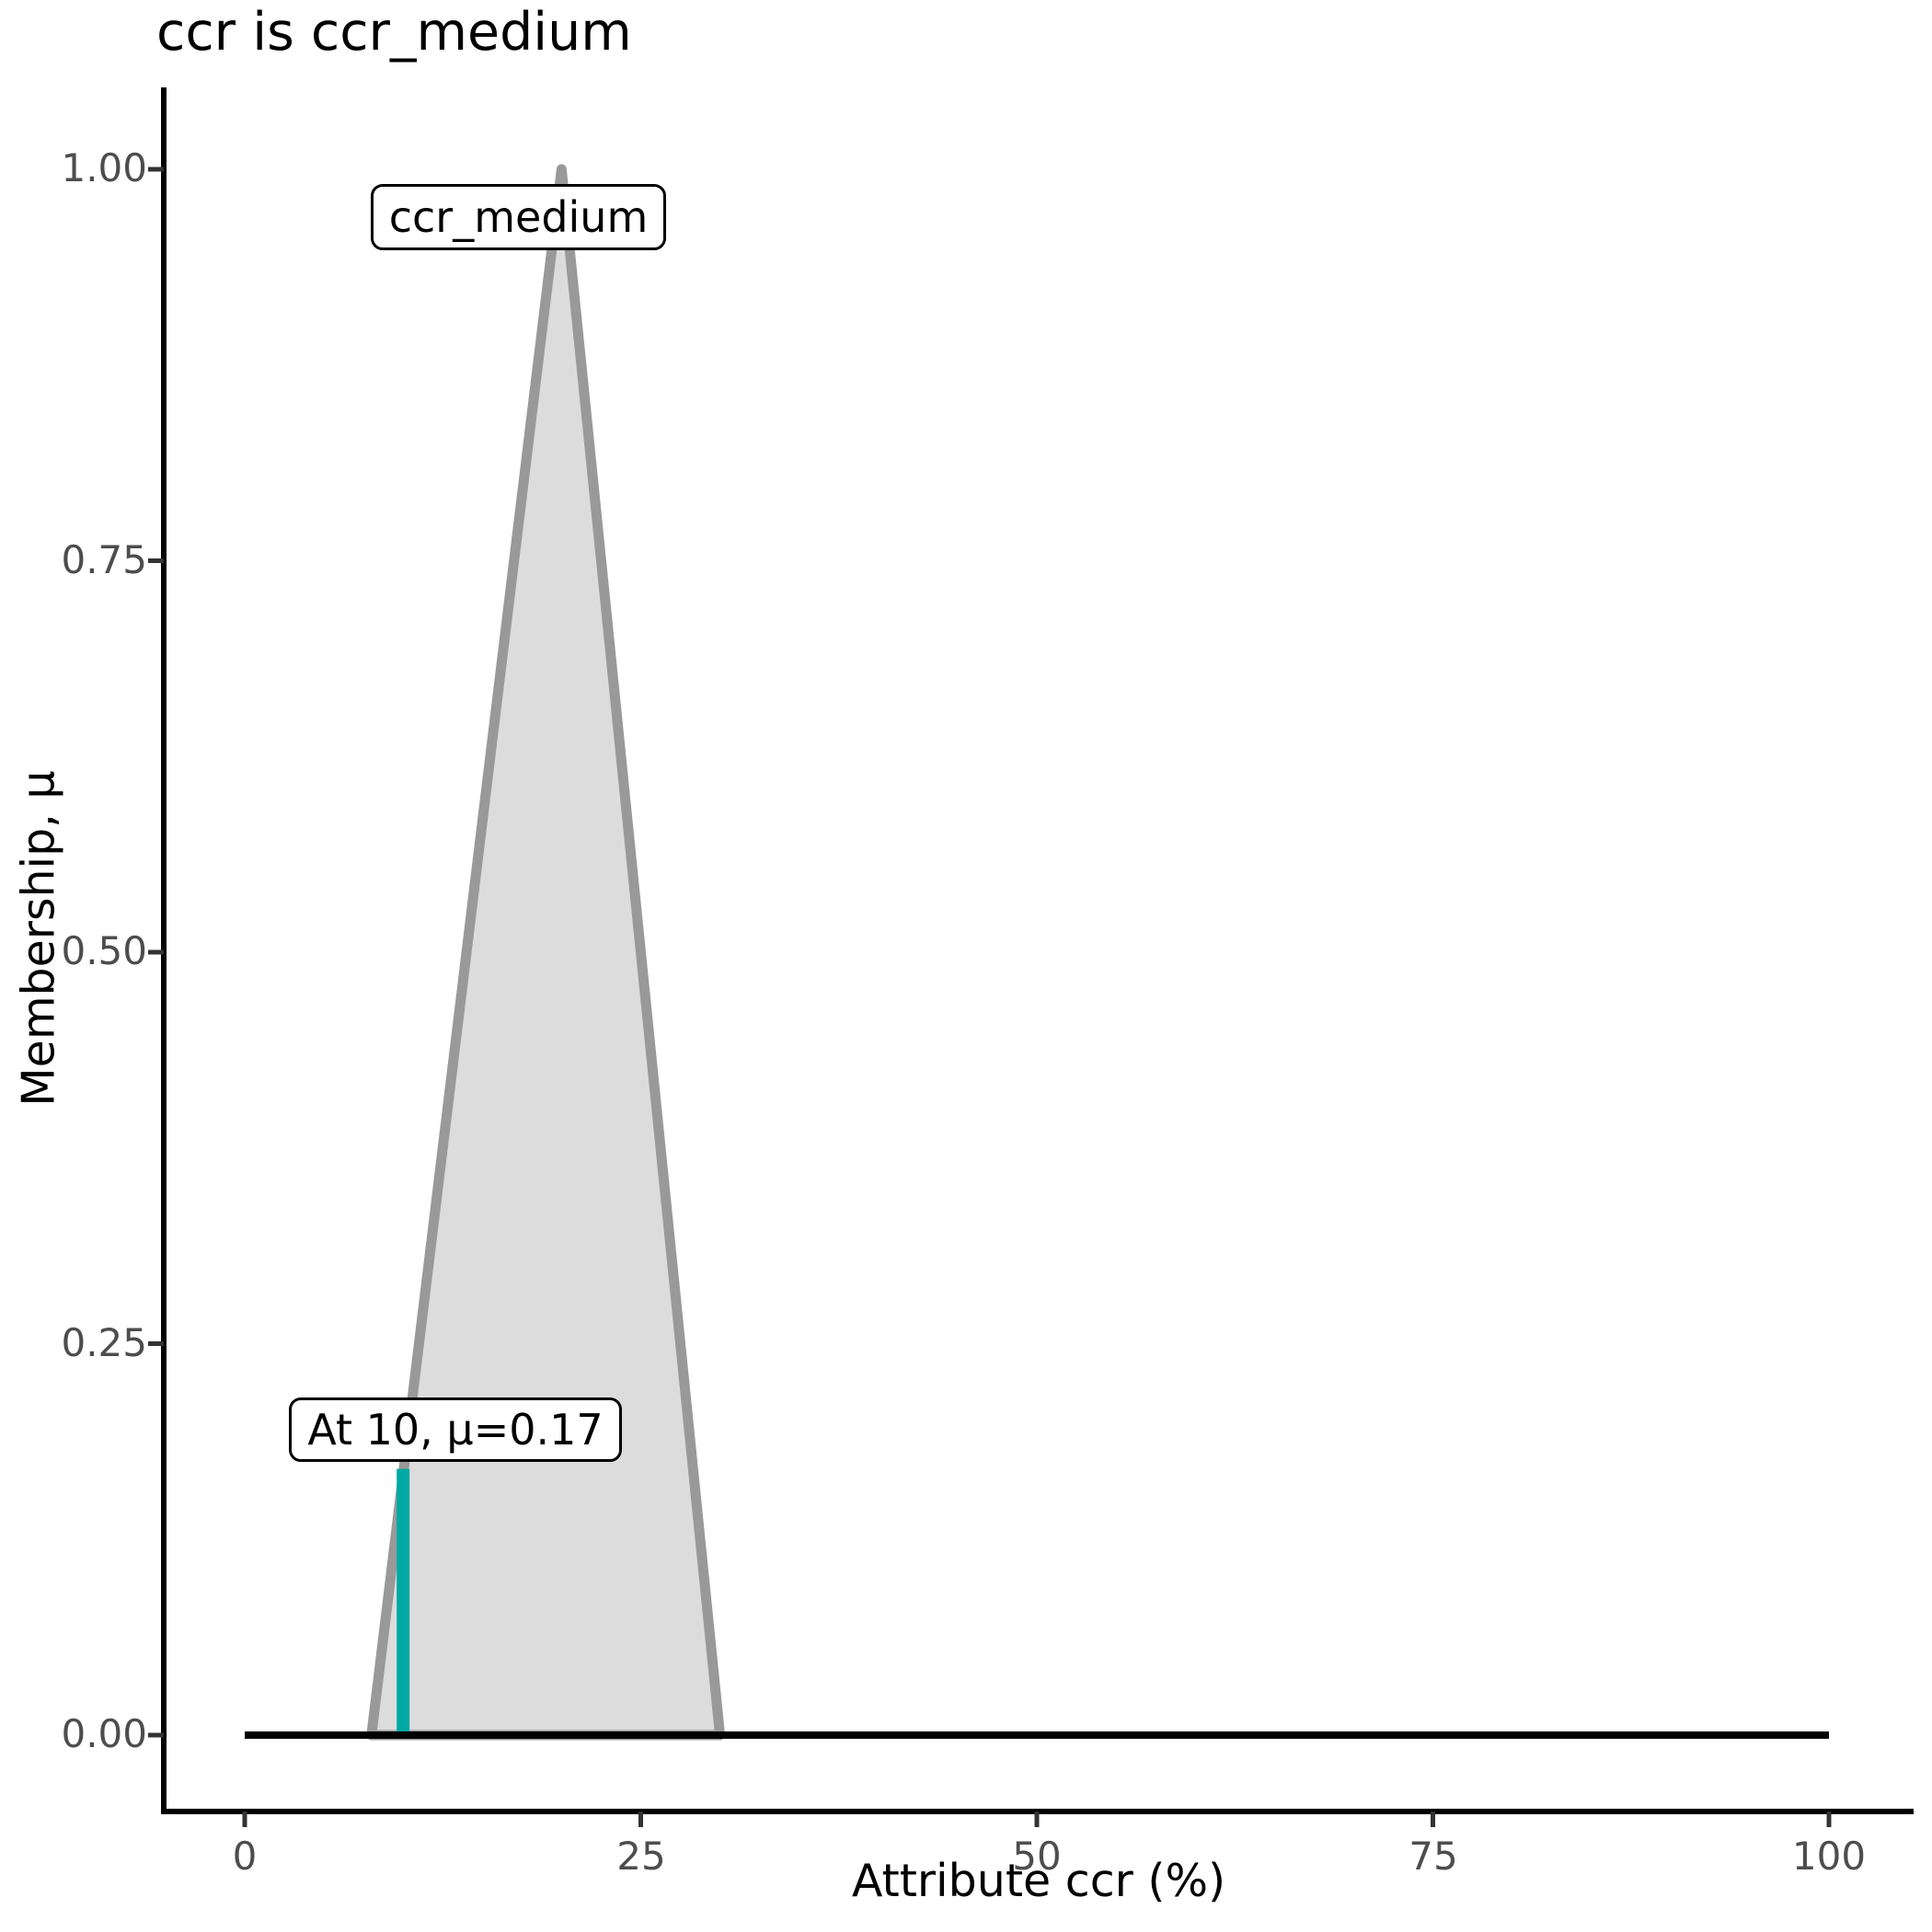 The height and width of the screenshot is (1932, 1932). Describe the element at coordinates (1037, 1819) in the screenshot. I see `x-axis-tick-marks` at that location.